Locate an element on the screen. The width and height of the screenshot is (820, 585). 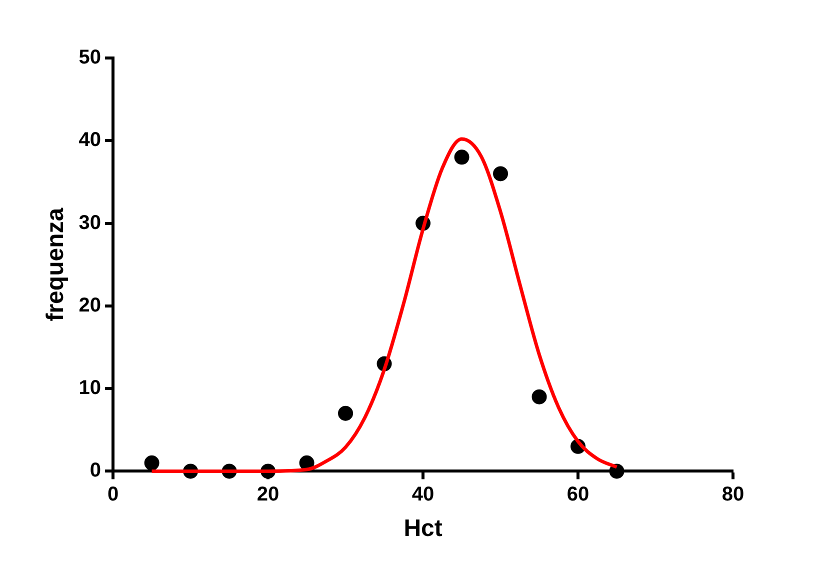
y-tick-label: 0 is located at coordinates (96, 471).